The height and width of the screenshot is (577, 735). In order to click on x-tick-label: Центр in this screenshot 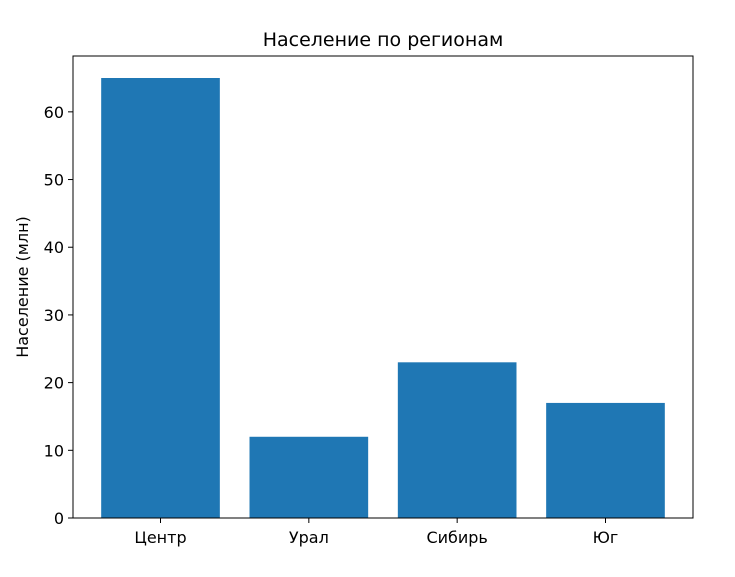, I will do `click(160, 537)`.